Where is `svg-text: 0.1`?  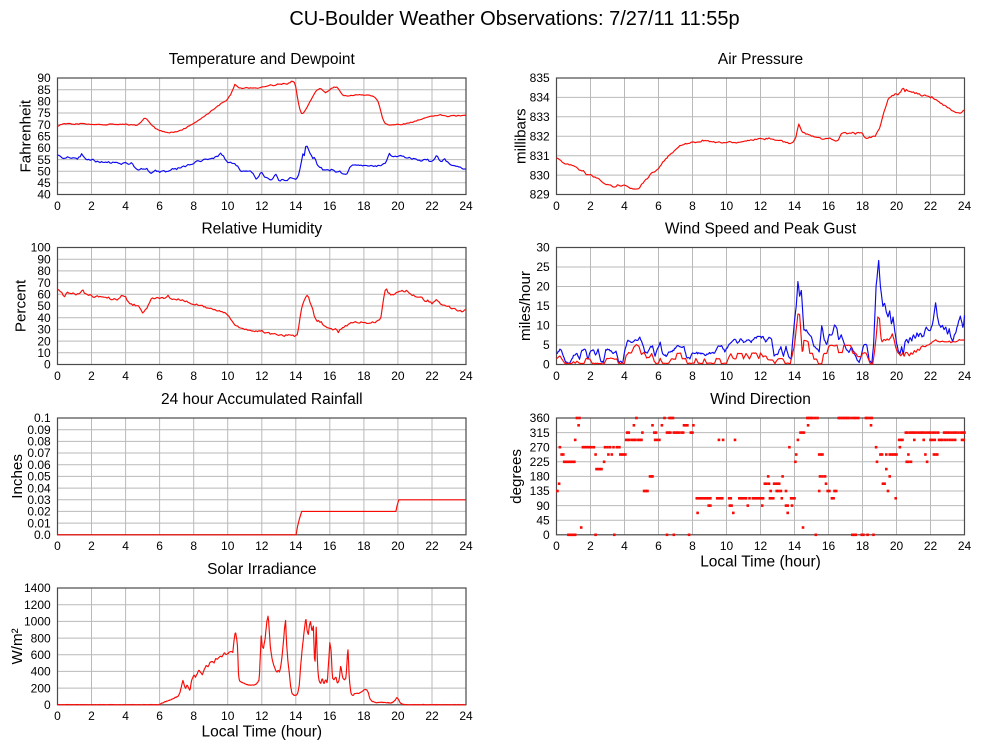
svg-text: 0.1 is located at coordinates (42, 418).